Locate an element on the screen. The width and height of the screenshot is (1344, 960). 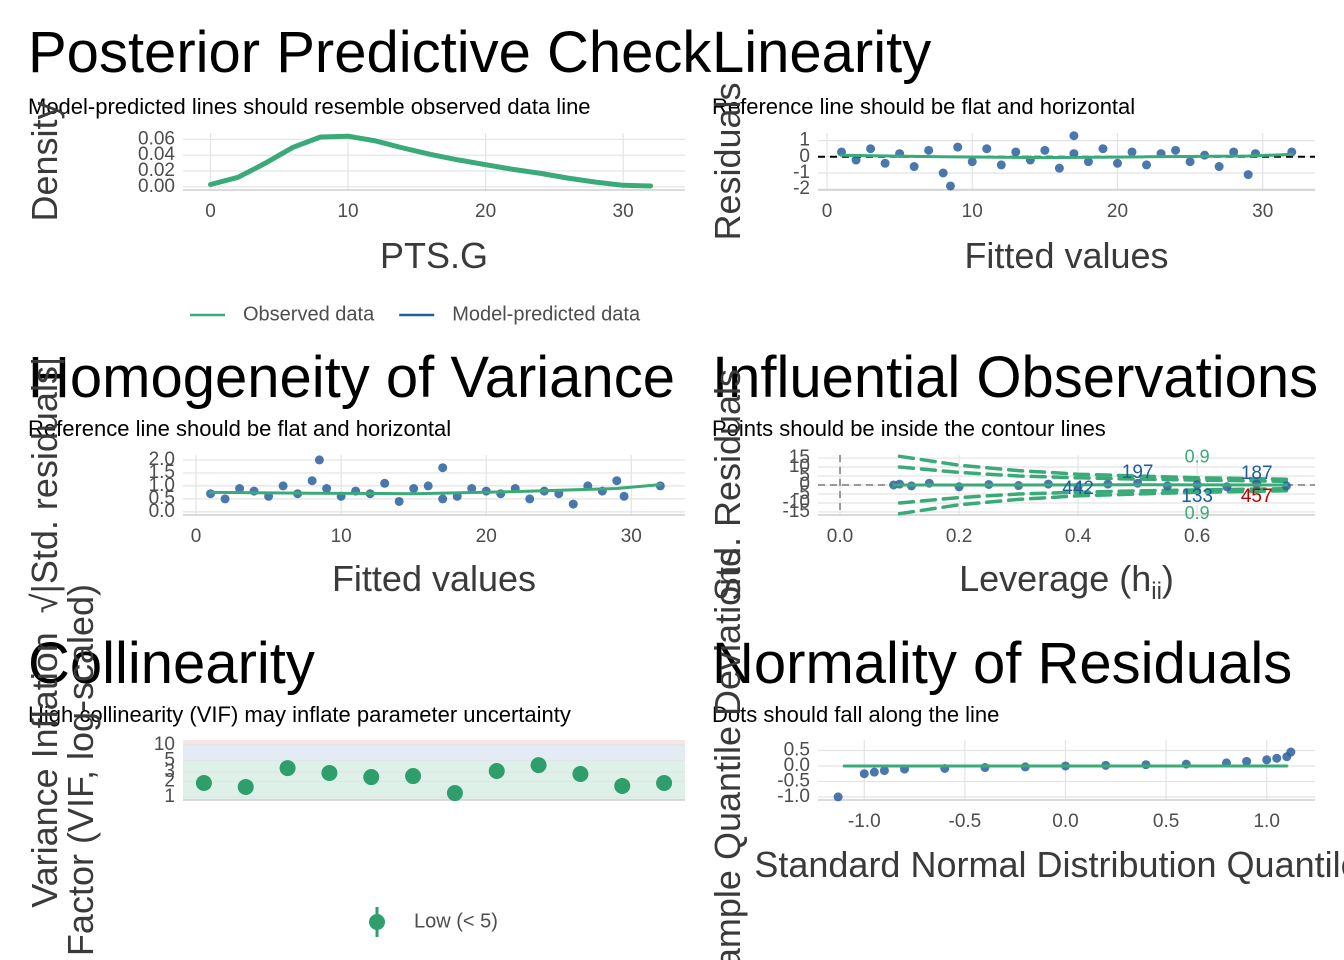
y-tick-label: 5 is located at coordinates (804, 475).